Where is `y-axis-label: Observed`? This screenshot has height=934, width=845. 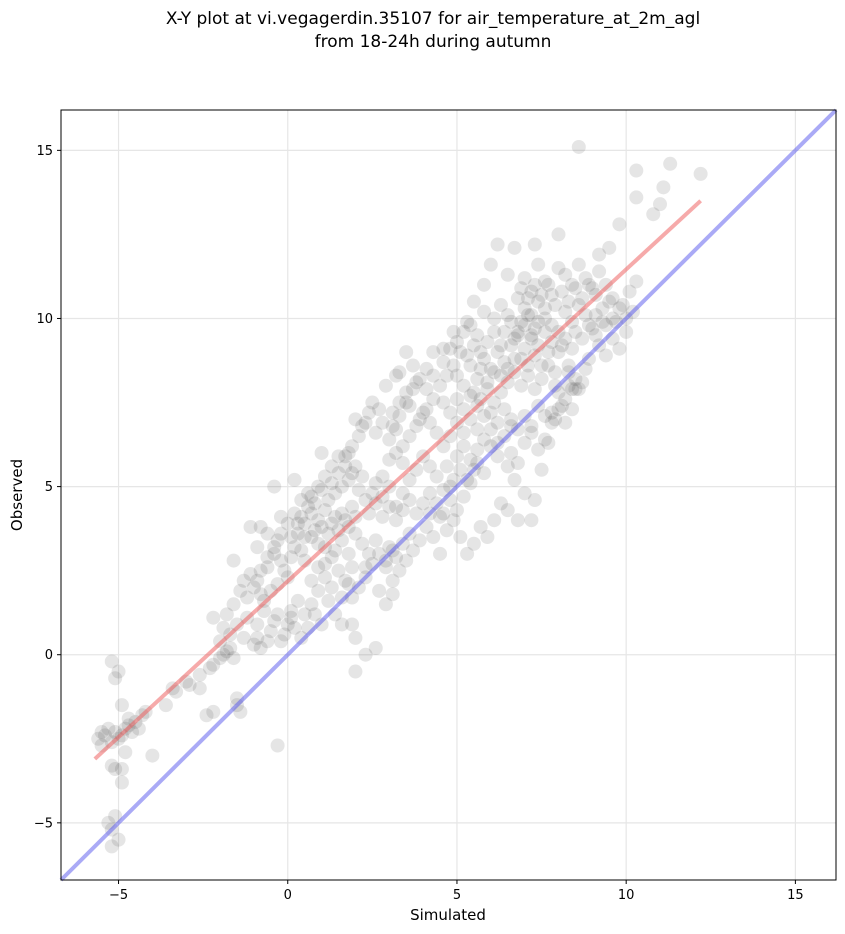 y-axis-label: Observed is located at coordinates (17, 495).